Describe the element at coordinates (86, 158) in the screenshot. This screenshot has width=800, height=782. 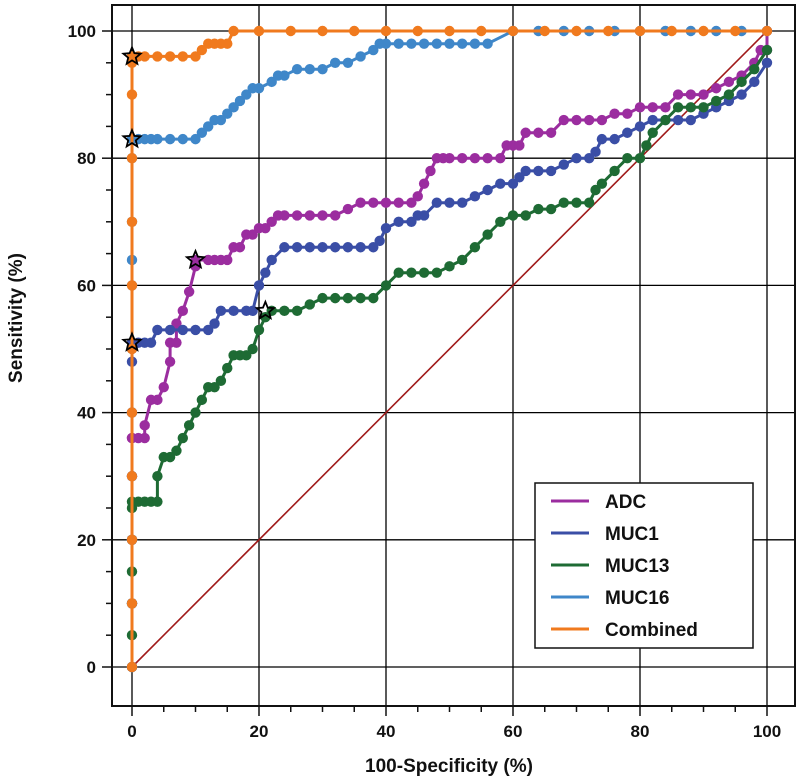
I see `y-tick-label: 80` at that location.